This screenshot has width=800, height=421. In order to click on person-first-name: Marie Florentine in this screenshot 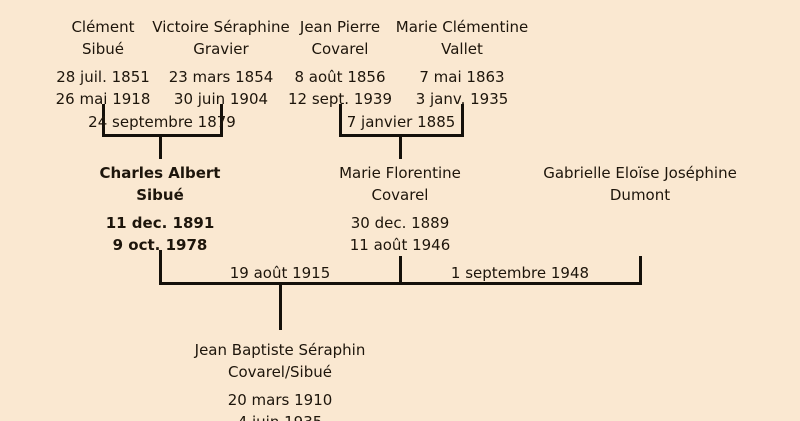, I will do `click(400, 173)`.